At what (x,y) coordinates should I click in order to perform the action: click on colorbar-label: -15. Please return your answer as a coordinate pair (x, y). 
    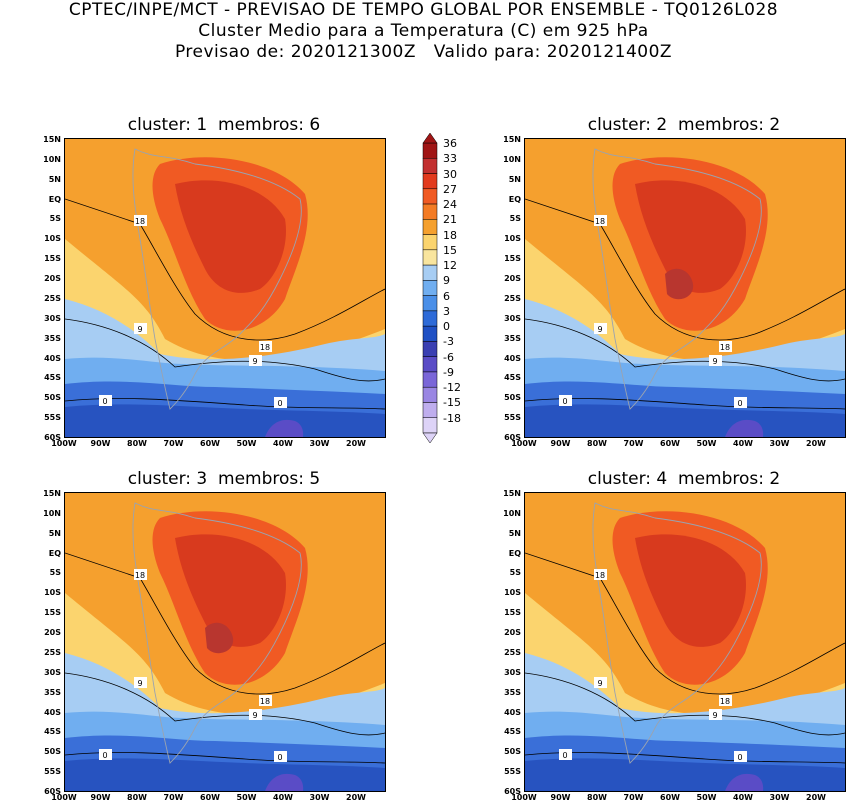
    Looking at the image, I should click on (452, 403).